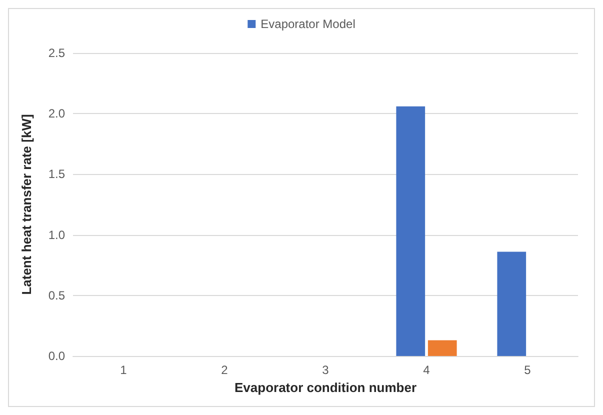  I want to click on x-tick-label: 3, so click(326, 370).